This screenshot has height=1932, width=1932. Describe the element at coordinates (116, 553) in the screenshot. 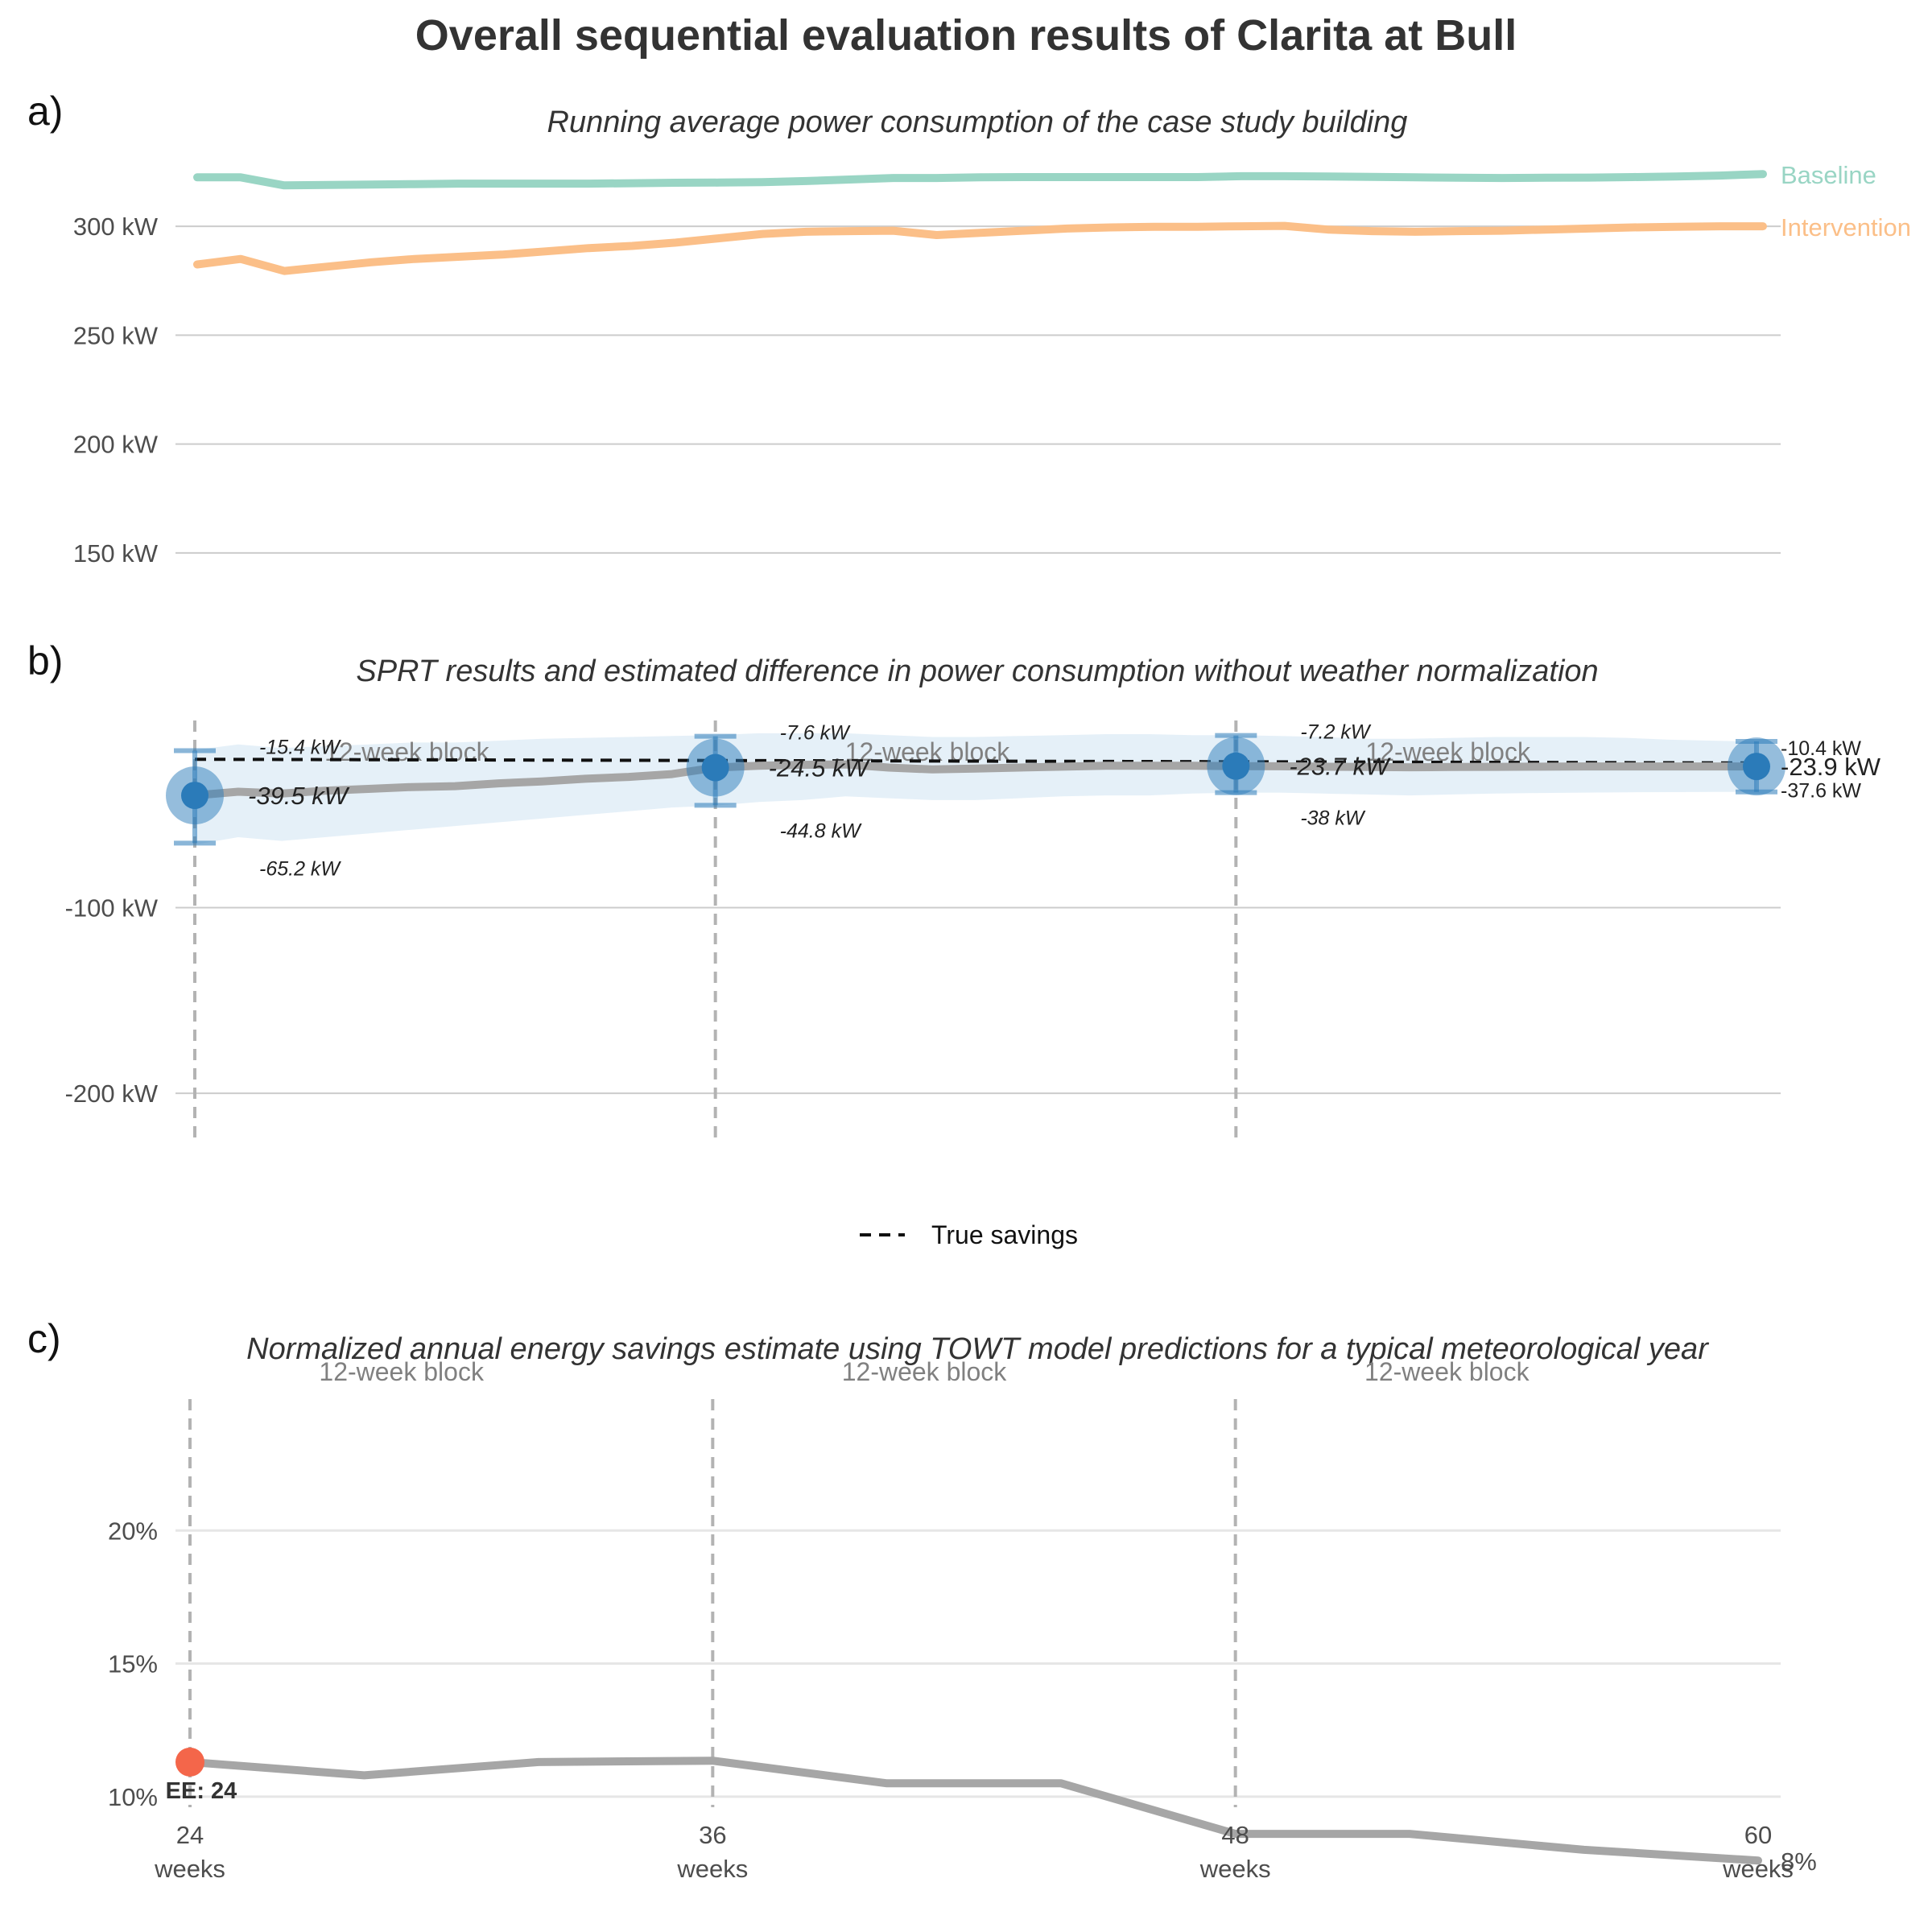

I see `panel-a-y-tick-label: 150 kW` at that location.